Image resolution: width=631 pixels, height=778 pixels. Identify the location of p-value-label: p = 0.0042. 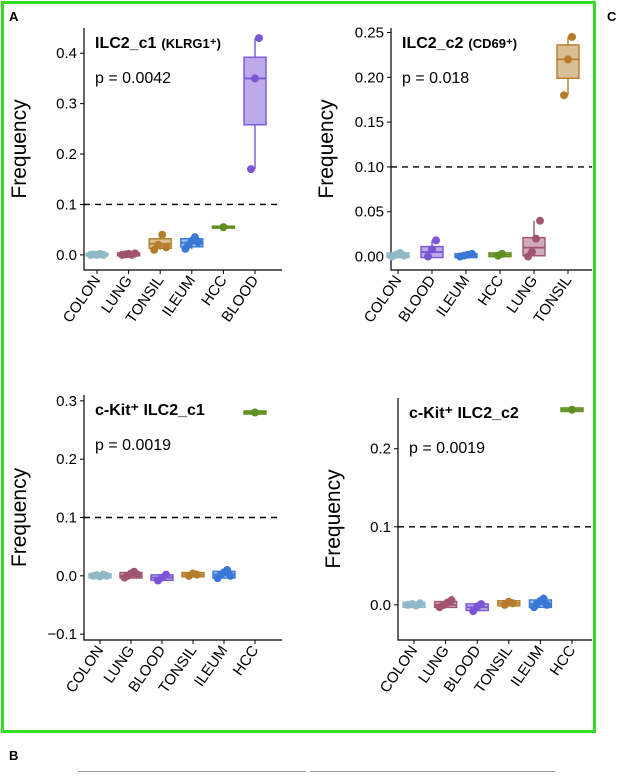
(133, 78).